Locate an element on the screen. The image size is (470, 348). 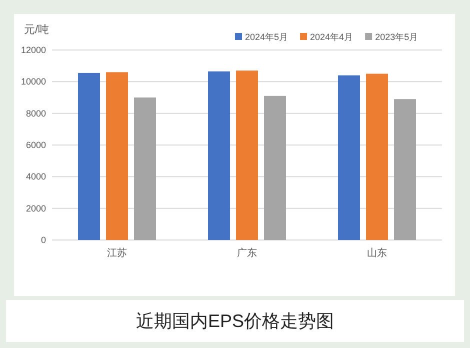
legend-label: 2024年4月 is located at coordinates (332, 37).